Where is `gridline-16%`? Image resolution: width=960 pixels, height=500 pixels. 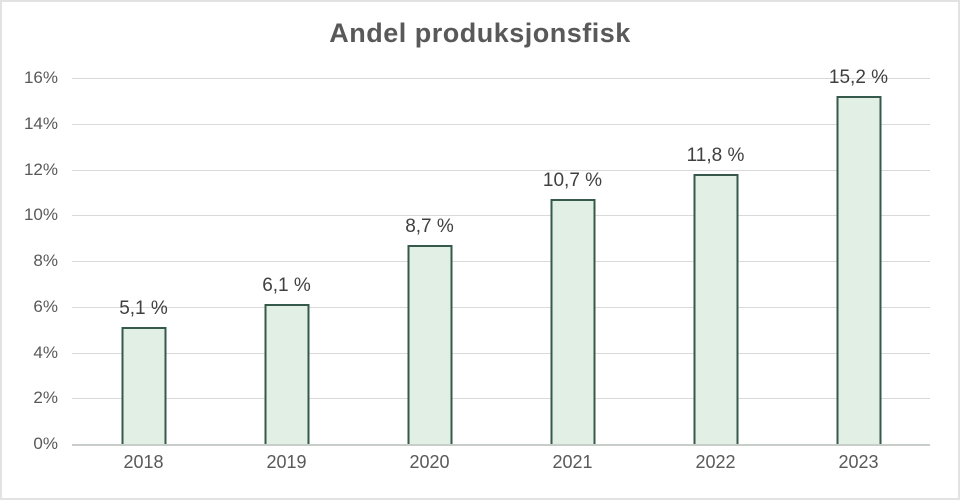
gridline-16% is located at coordinates (501, 78).